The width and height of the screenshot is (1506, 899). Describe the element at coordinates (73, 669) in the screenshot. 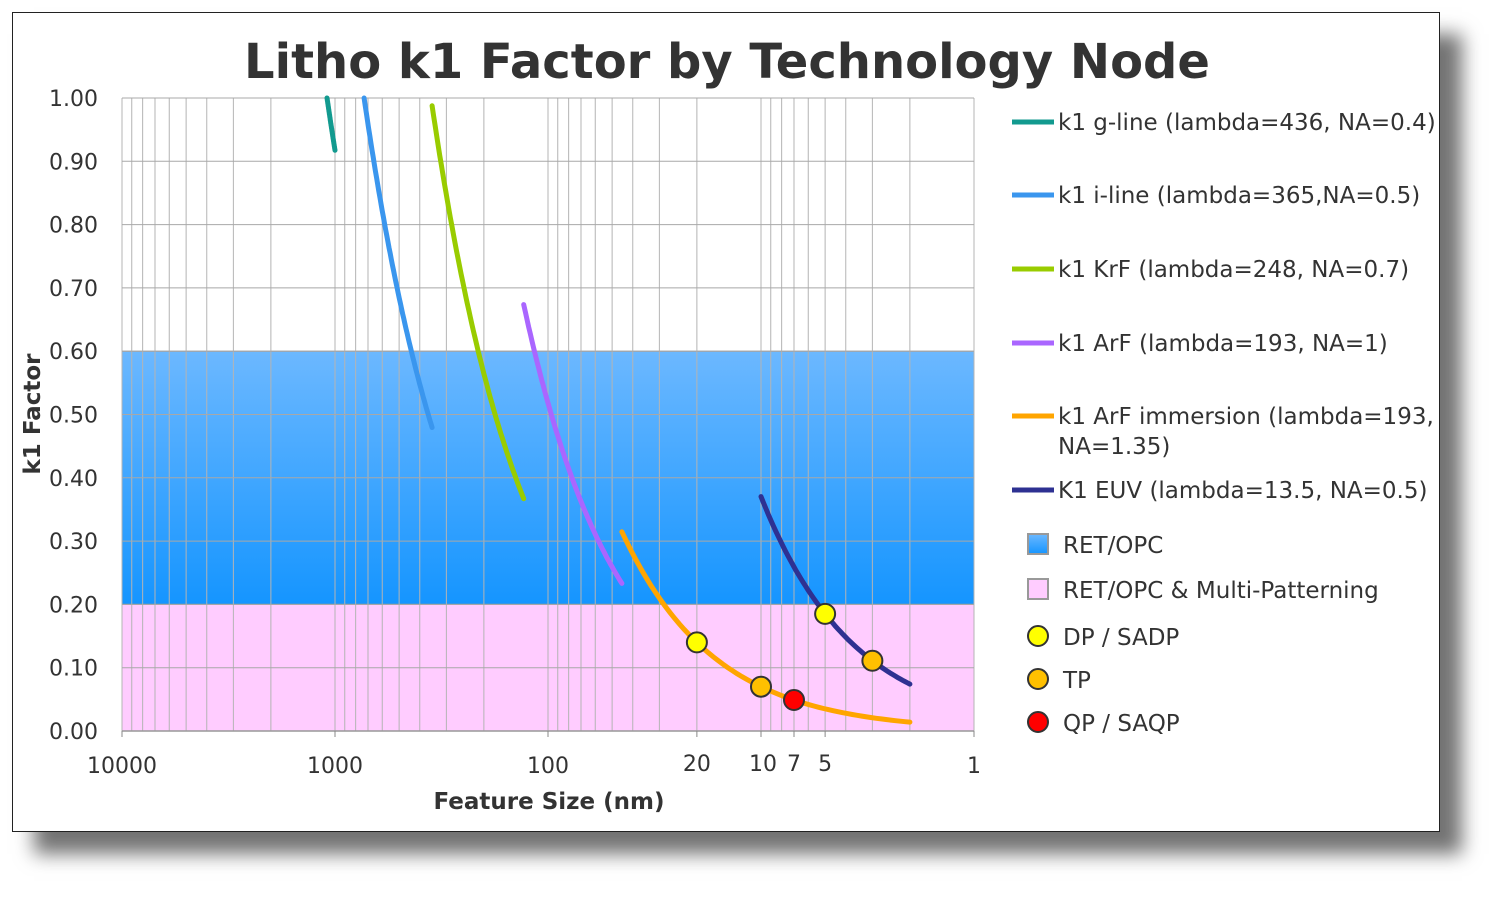

I see `y-tick-label: 0.10` at that location.